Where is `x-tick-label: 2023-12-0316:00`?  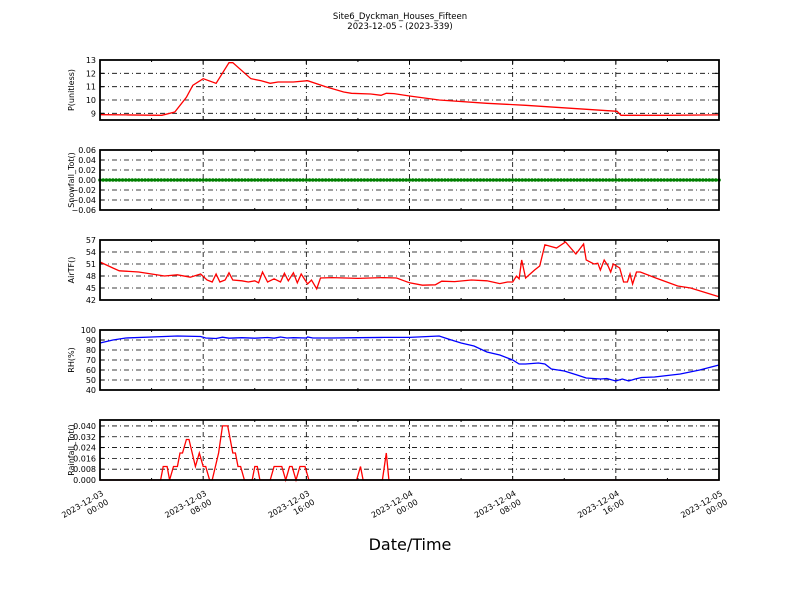
x-tick-label: 2023-12-0316:00 is located at coordinates (292, 509).